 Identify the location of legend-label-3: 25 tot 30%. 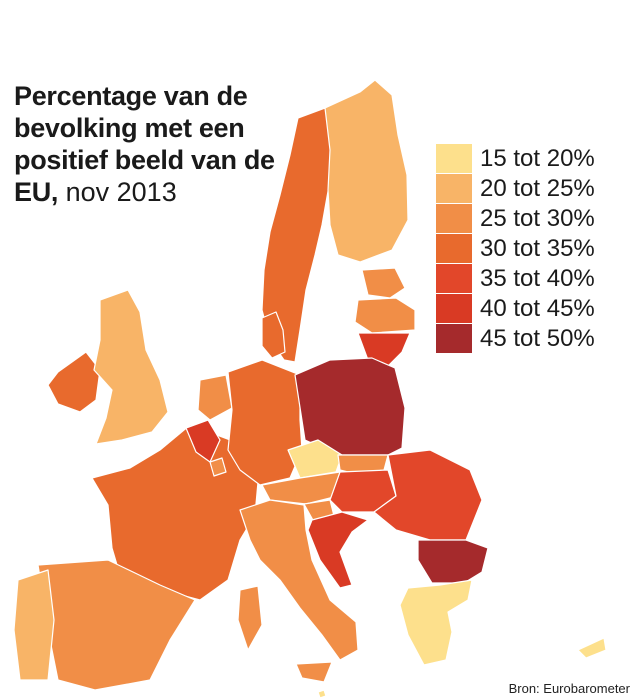
(537, 218).